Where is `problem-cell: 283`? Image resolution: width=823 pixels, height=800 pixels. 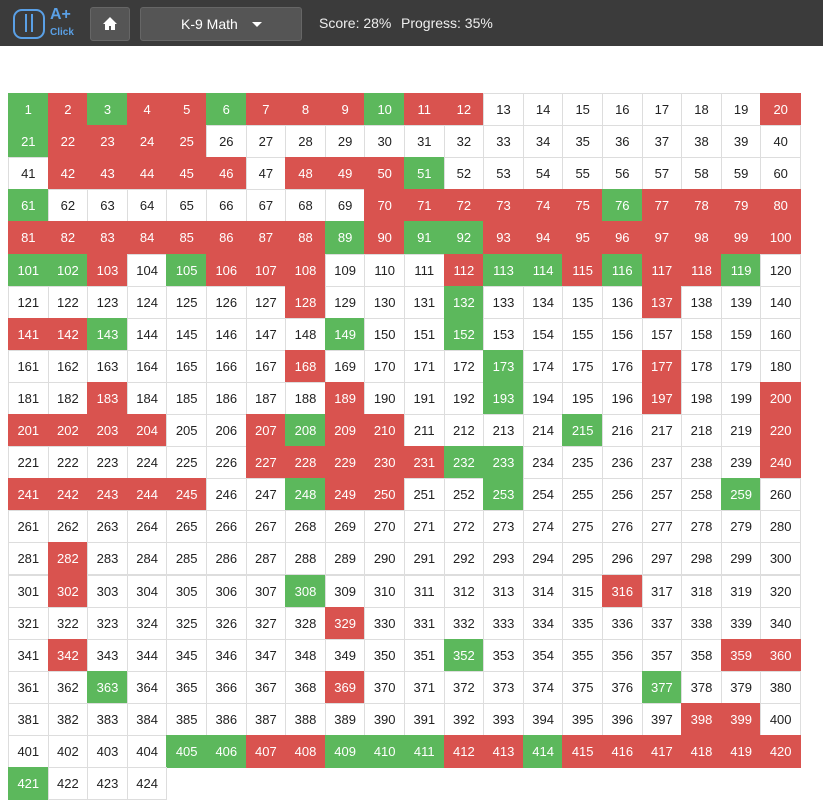
problem-cell: 283 is located at coordinates (107, 559).